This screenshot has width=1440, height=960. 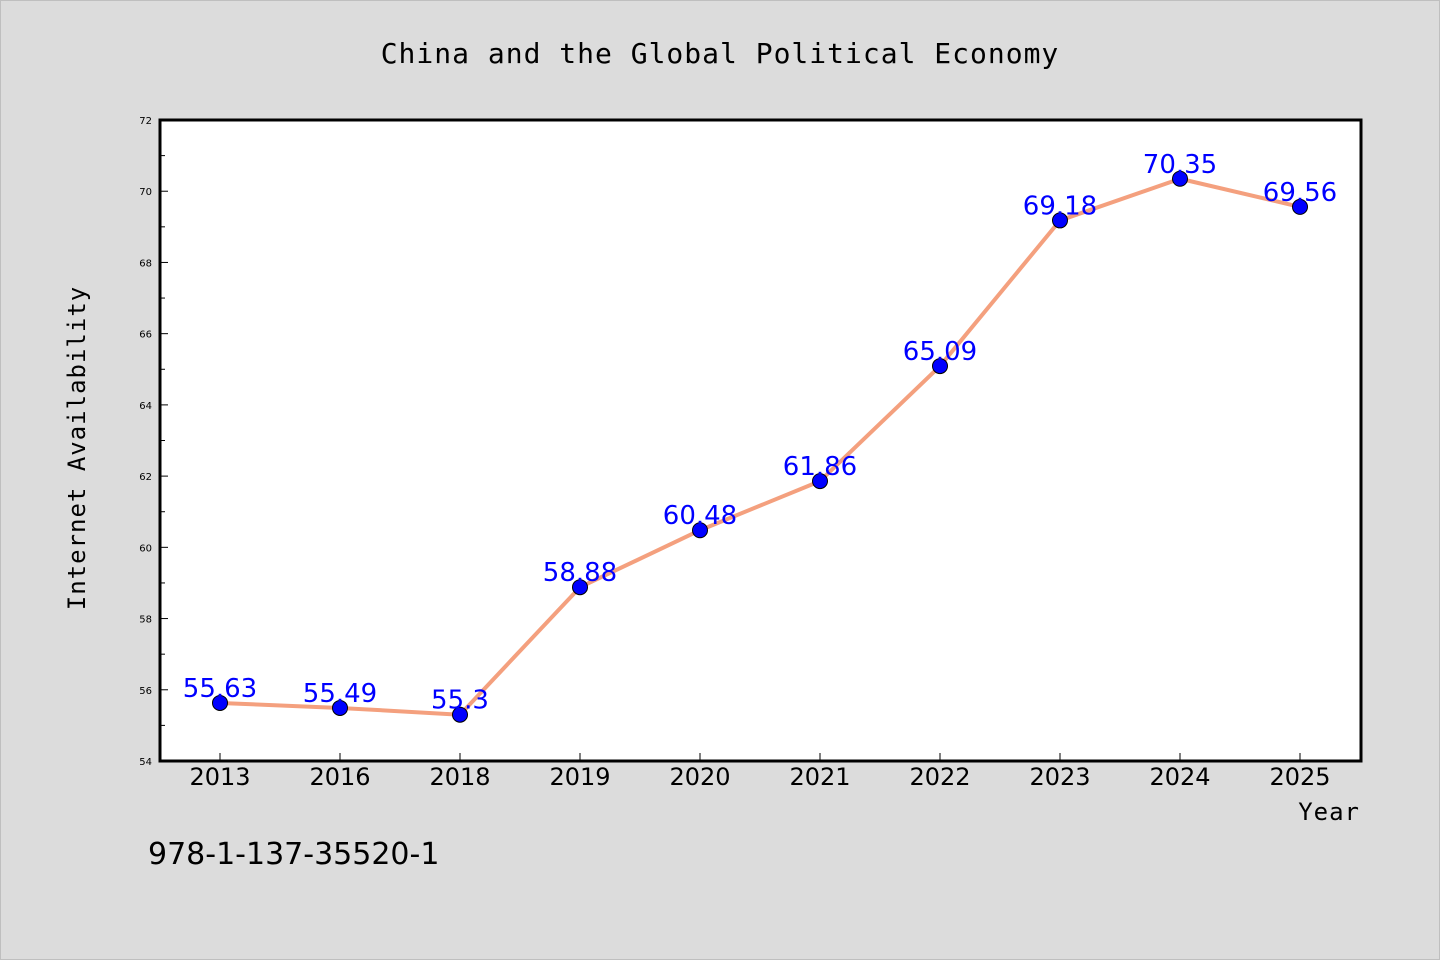 What do you see at coordinates (720, 53) in the screenshot?
I see `chart-title: China and the Global Political Economy` at bounding box center [720, 53].